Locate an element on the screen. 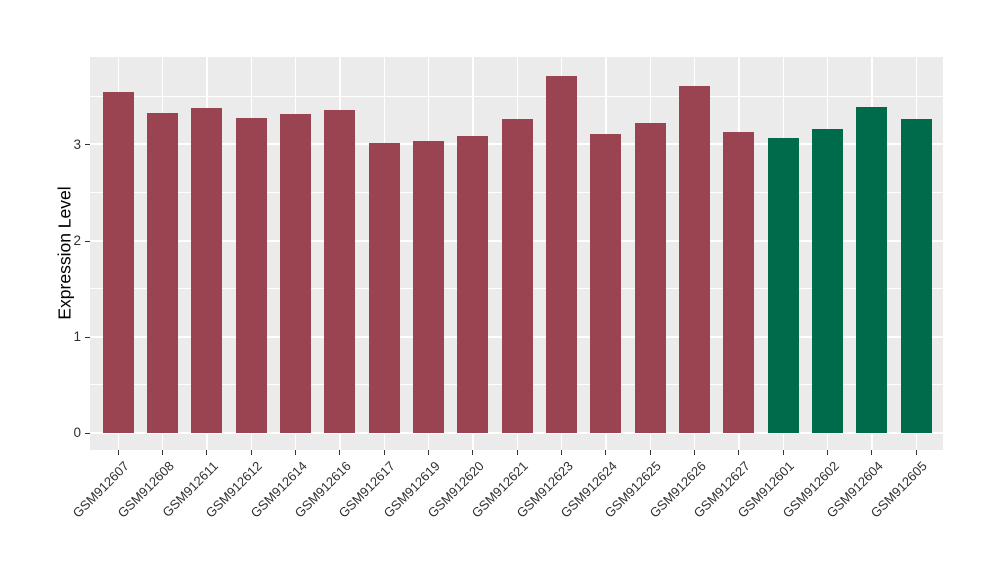  bar-GSM912626 is located at coordinates (695, 259).